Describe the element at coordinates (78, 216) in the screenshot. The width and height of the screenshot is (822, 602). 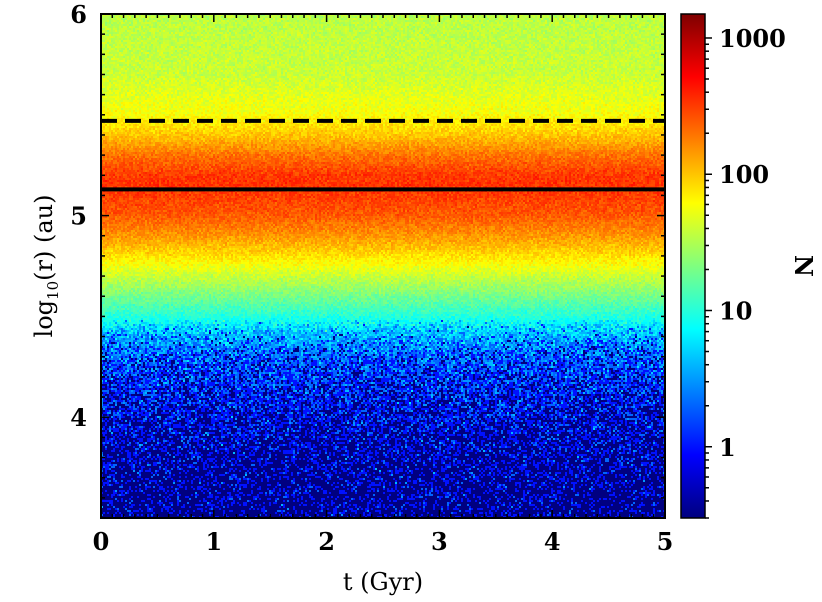
I see `y-tick-label: 5` at that location.